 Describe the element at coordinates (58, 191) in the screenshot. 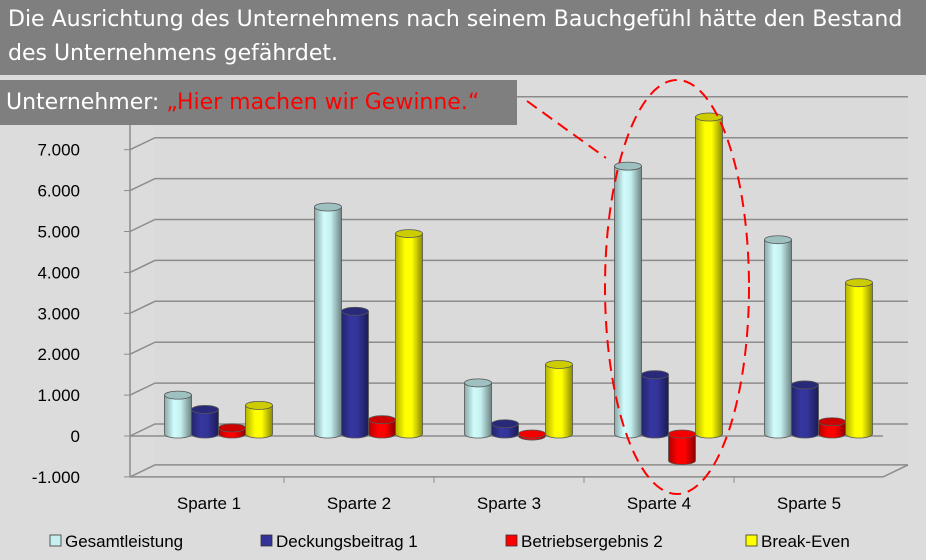

I see `y-tick-label: 6.000` at that location.